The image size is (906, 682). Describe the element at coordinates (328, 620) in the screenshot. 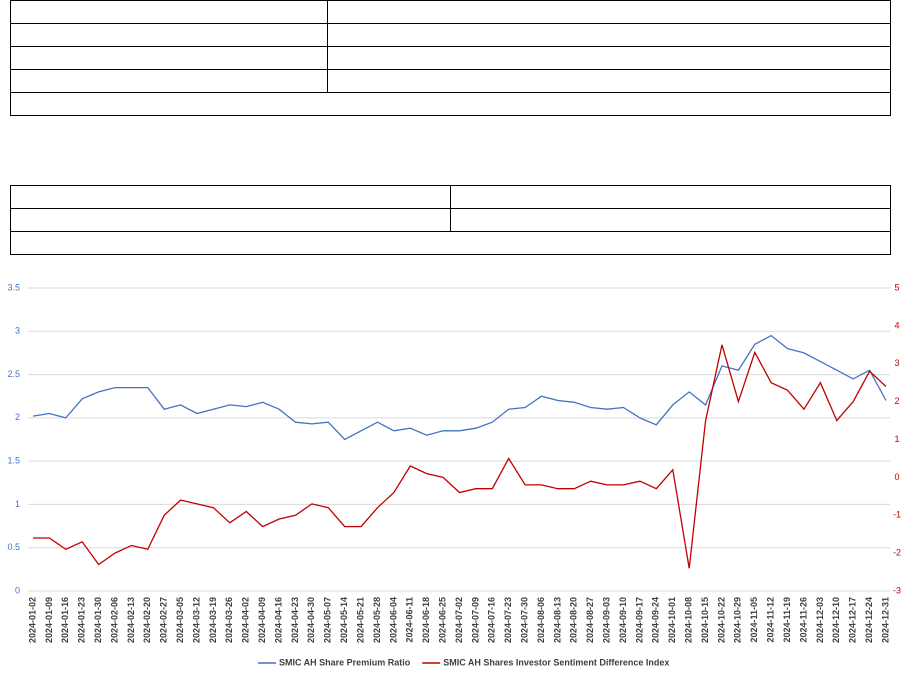

I see `x-tick-label: 2024-05-07` at that location.